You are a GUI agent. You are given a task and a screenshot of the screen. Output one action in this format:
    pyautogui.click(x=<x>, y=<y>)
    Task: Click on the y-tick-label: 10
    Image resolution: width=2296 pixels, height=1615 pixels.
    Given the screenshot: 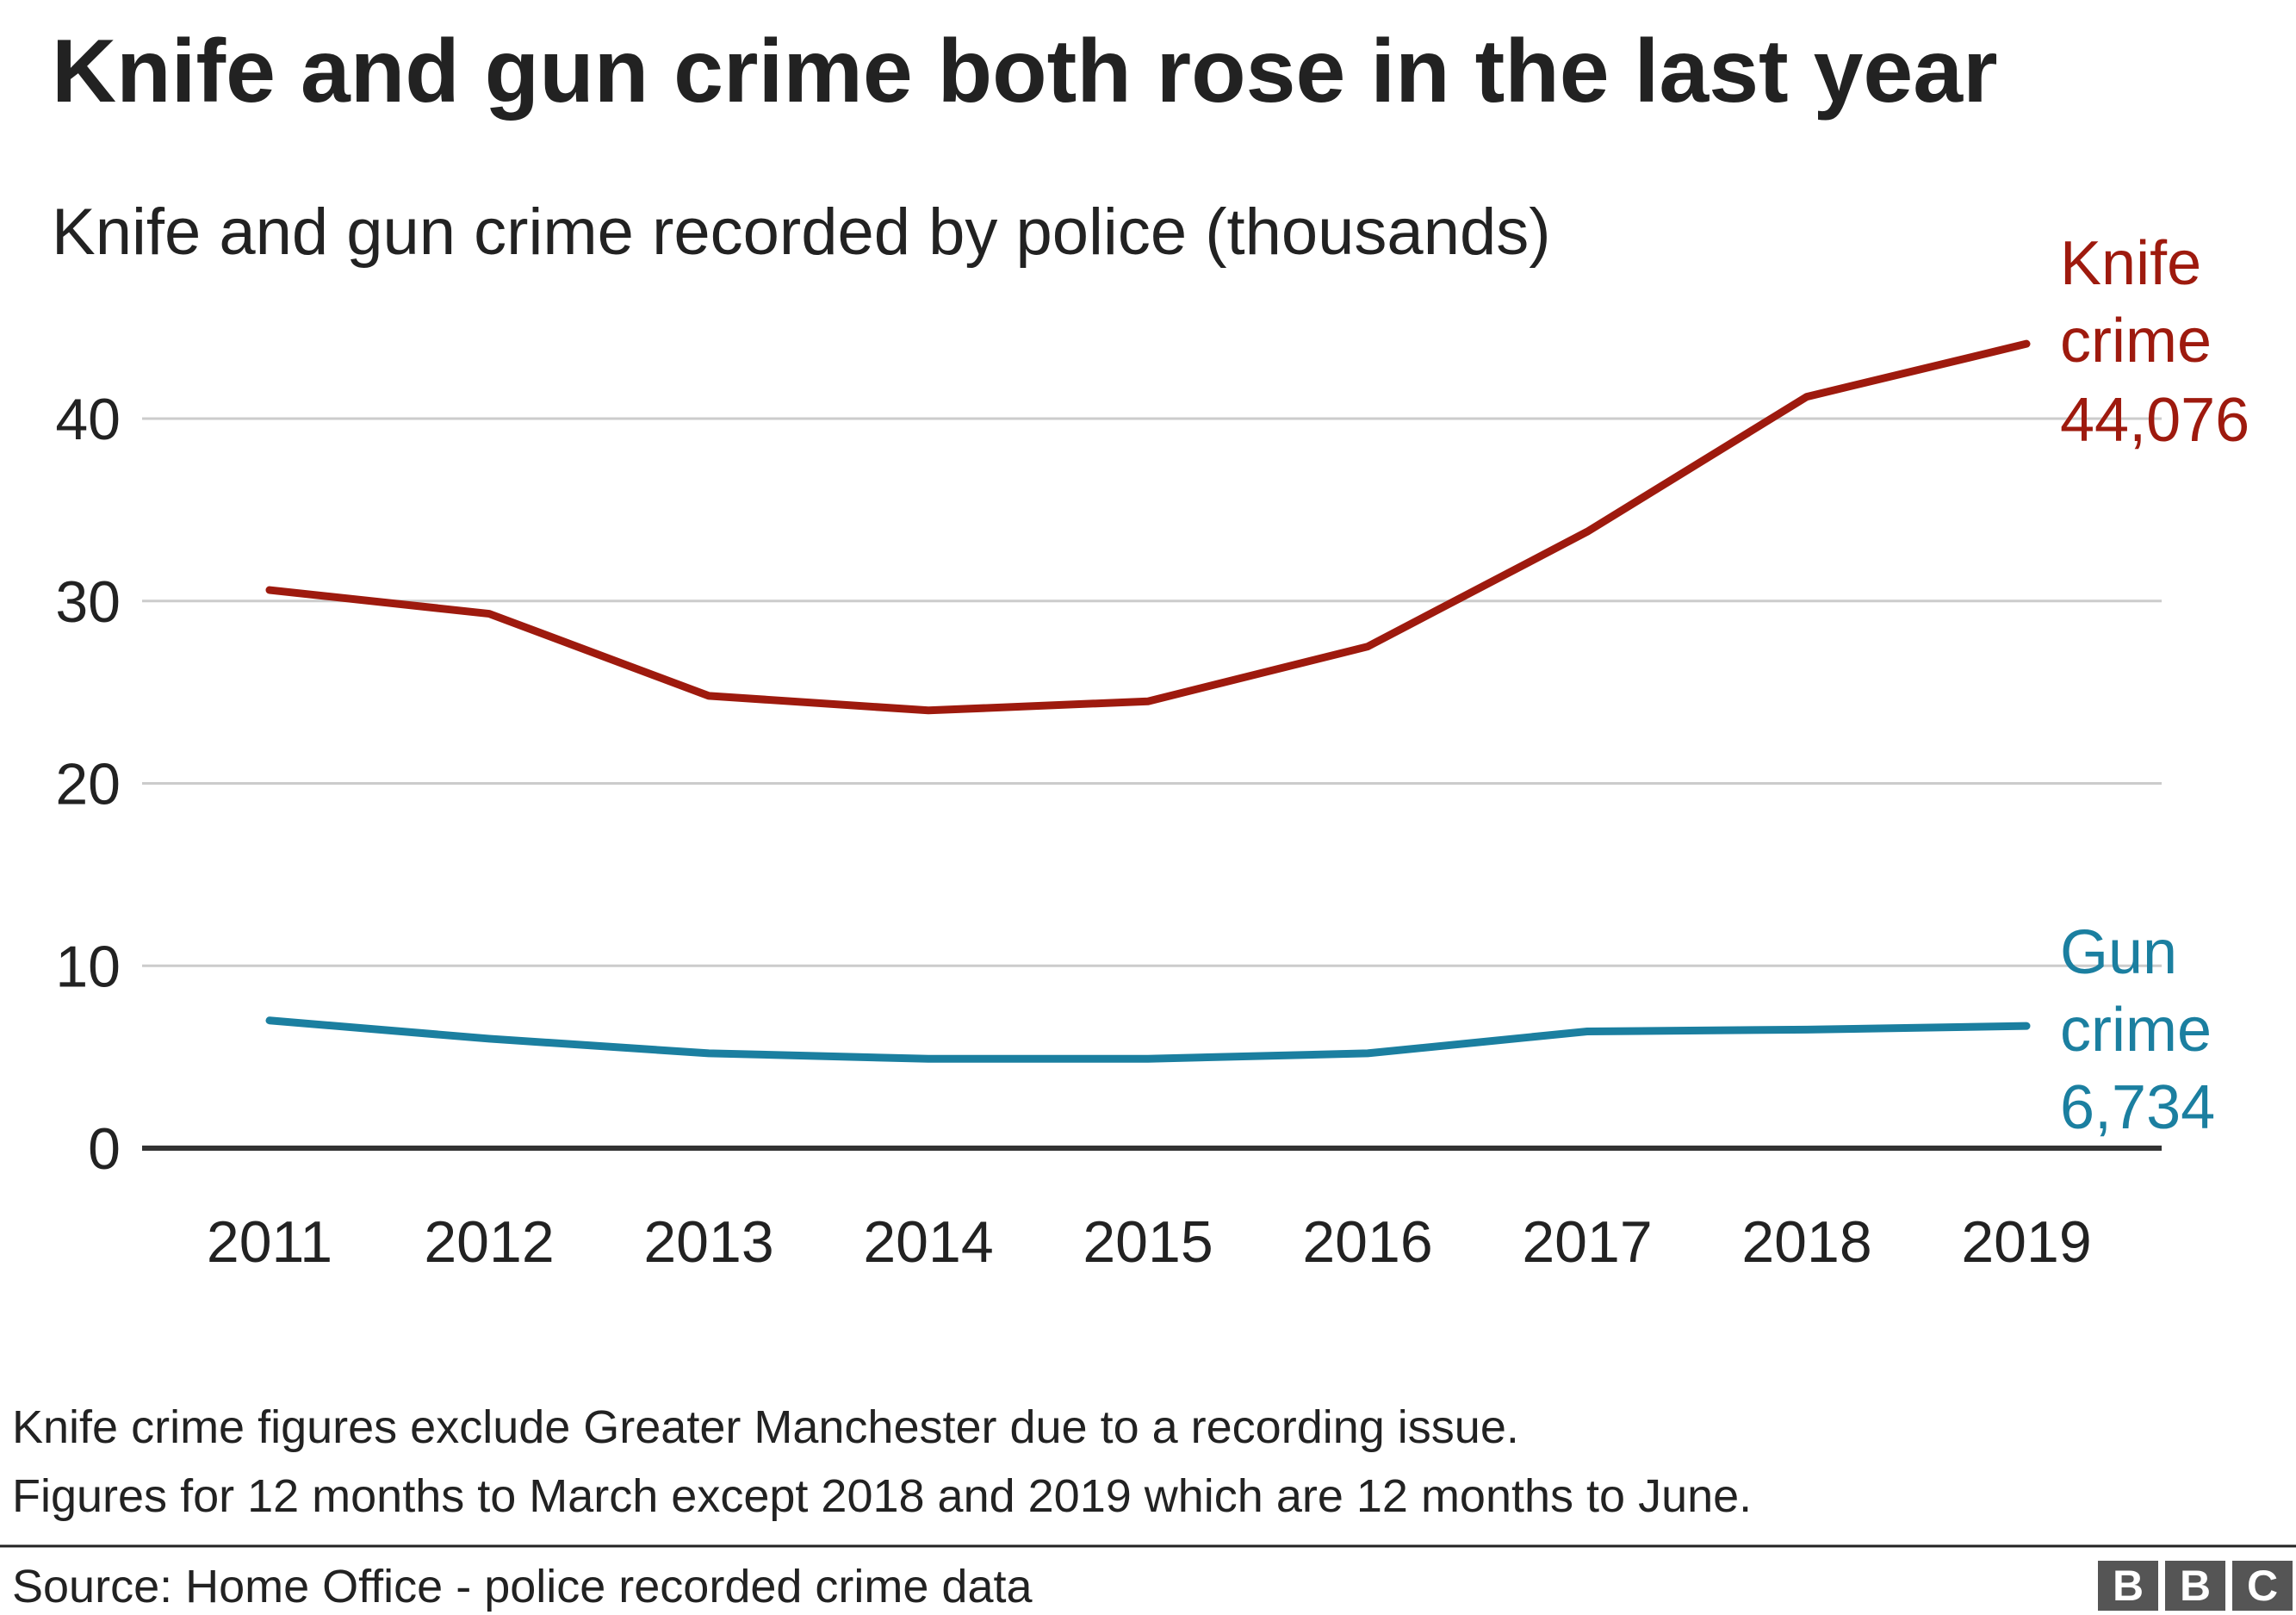 What is the action you would take?
    pyautogui.click(x=88, y=966)
    